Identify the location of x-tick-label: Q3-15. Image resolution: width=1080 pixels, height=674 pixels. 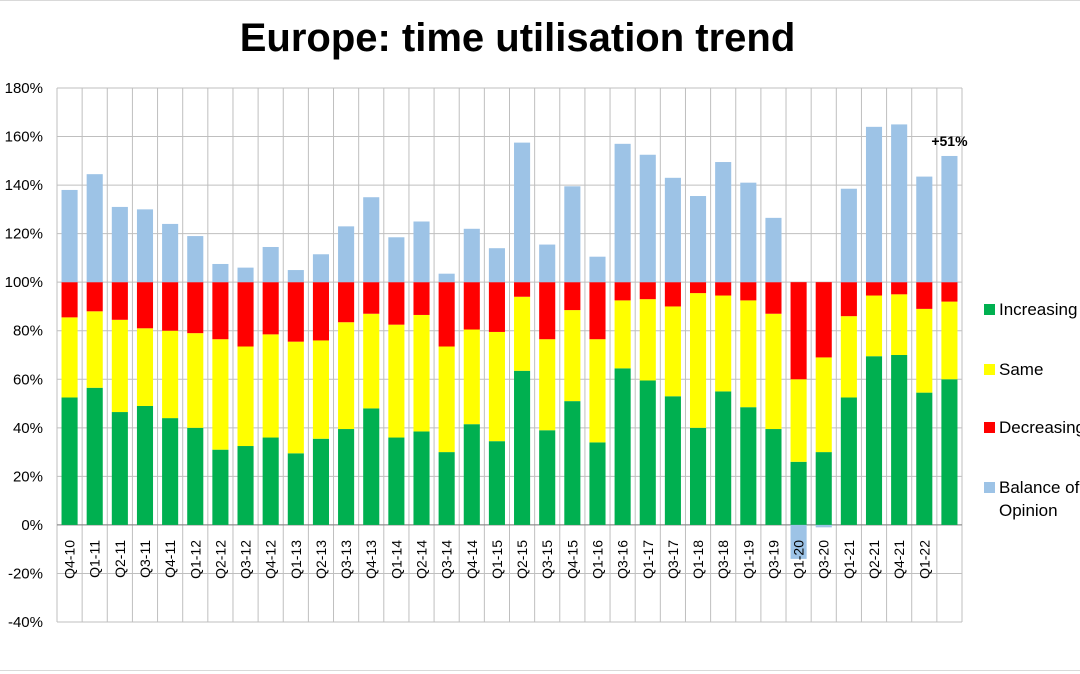
(547, 559).